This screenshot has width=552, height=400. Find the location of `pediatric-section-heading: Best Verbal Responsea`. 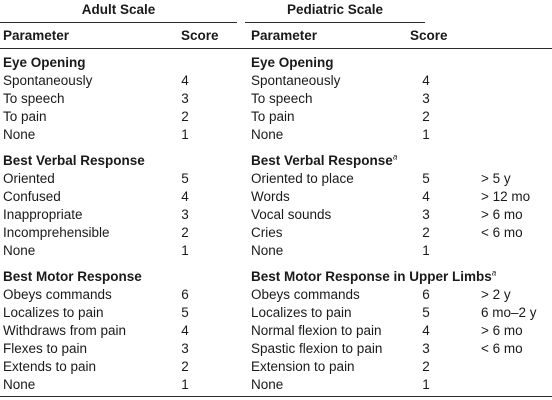

pediatric-section-heading: Best Verbal Responsea is located at coordinates (324, 161).